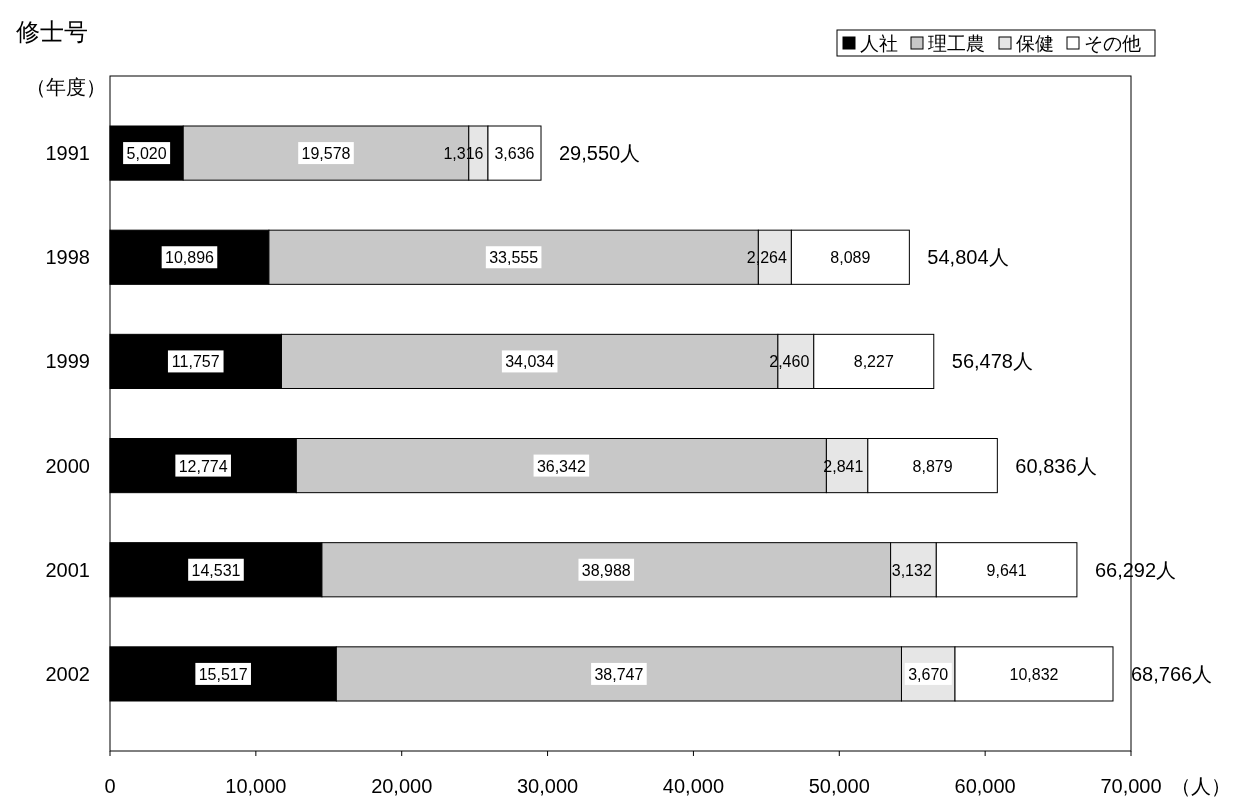 The image size is (1233, 800). I want to click on data-label: 19,578, so click(326, 154).